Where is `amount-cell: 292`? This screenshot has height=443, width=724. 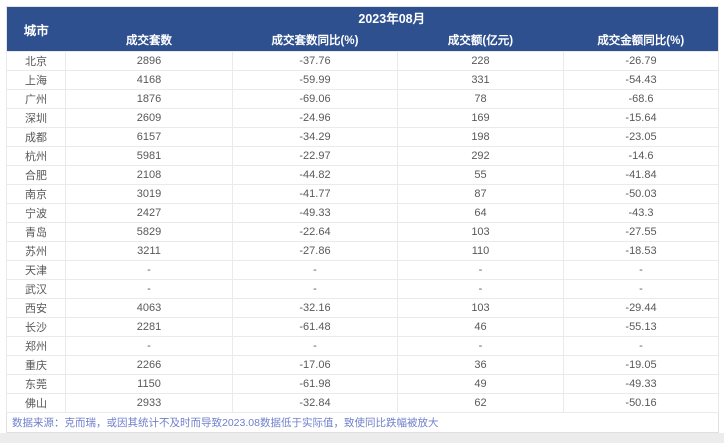
amount-cell: 292 is located at coordinates (480, 156).